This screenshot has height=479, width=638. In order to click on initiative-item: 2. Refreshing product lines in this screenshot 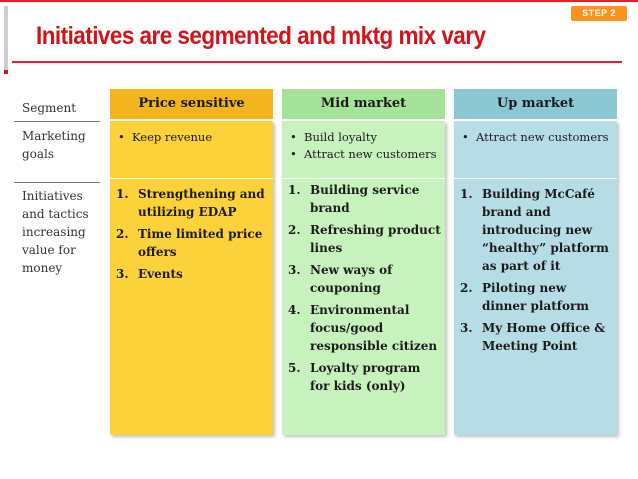, I will do `click(364, 239)`.